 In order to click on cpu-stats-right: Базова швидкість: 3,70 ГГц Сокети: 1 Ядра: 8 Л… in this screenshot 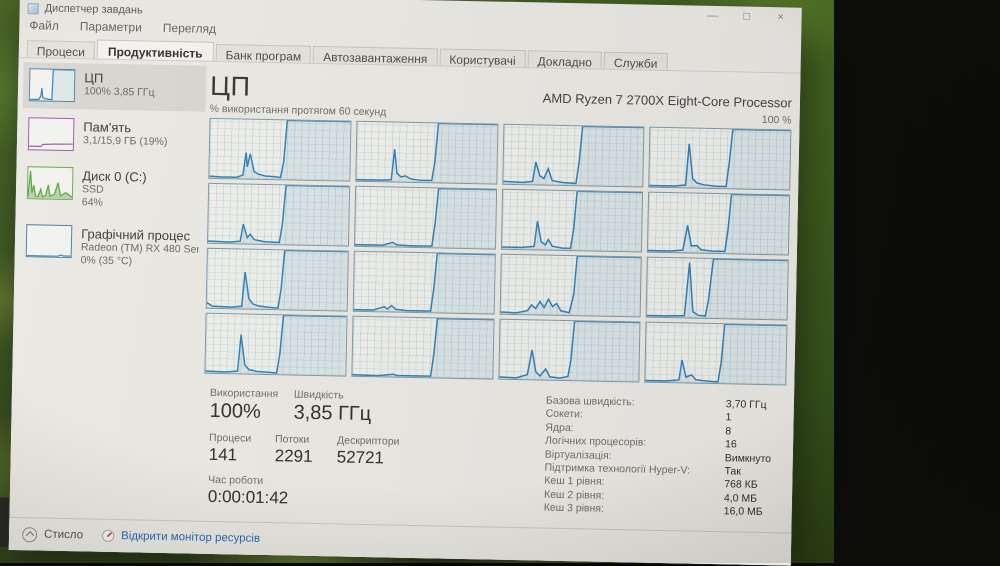, I will do `click(664, 461)`.